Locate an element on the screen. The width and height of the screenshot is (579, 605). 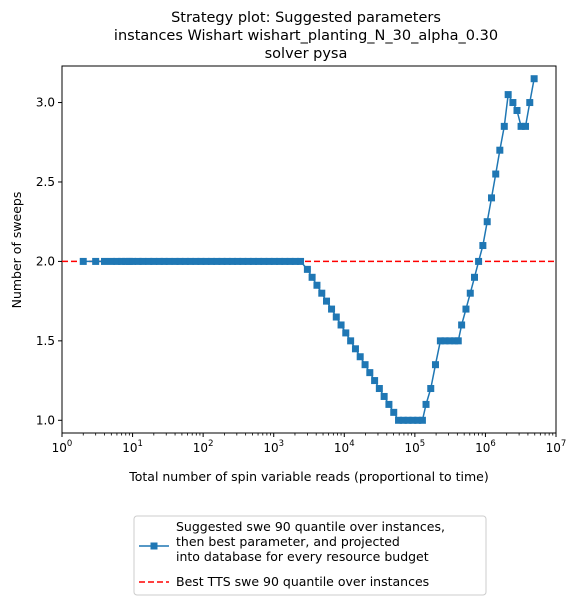
x-tick-label: 10³ is located at coordinates (273, 447).